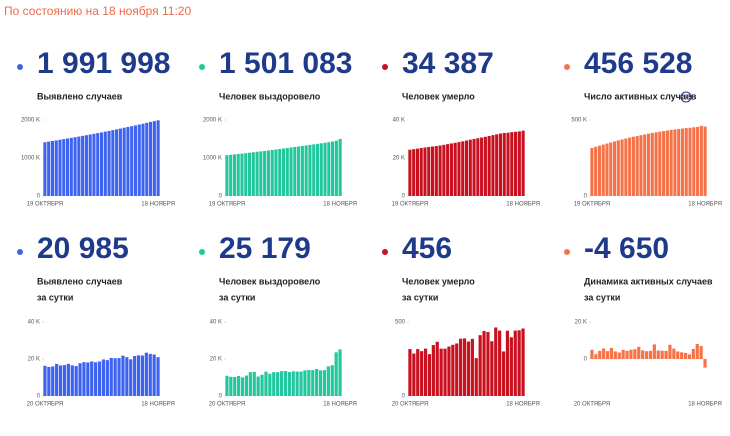 This screenshot has width=730, height=436. What do you see at coordinates (55, 297) in the screenshot?
I see `card-sublabel: за сутки` at bounding box center [55, 297].